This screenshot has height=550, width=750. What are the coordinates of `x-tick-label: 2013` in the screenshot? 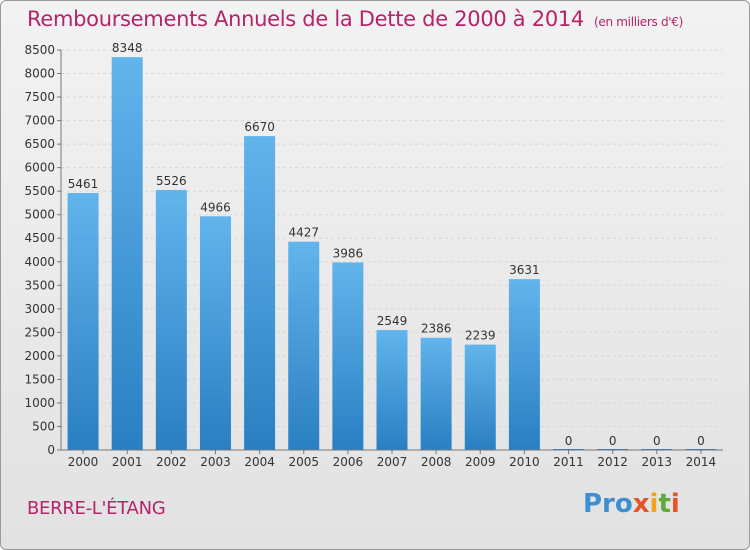 It's located at (657, 462).